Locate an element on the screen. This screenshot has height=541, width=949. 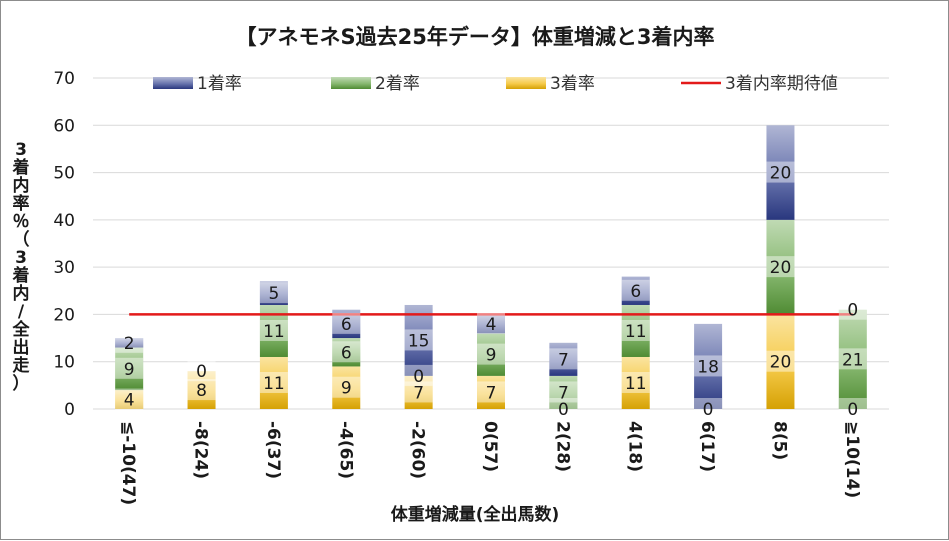
y-axis-title-char: （ is located at coordinates (21, 239).